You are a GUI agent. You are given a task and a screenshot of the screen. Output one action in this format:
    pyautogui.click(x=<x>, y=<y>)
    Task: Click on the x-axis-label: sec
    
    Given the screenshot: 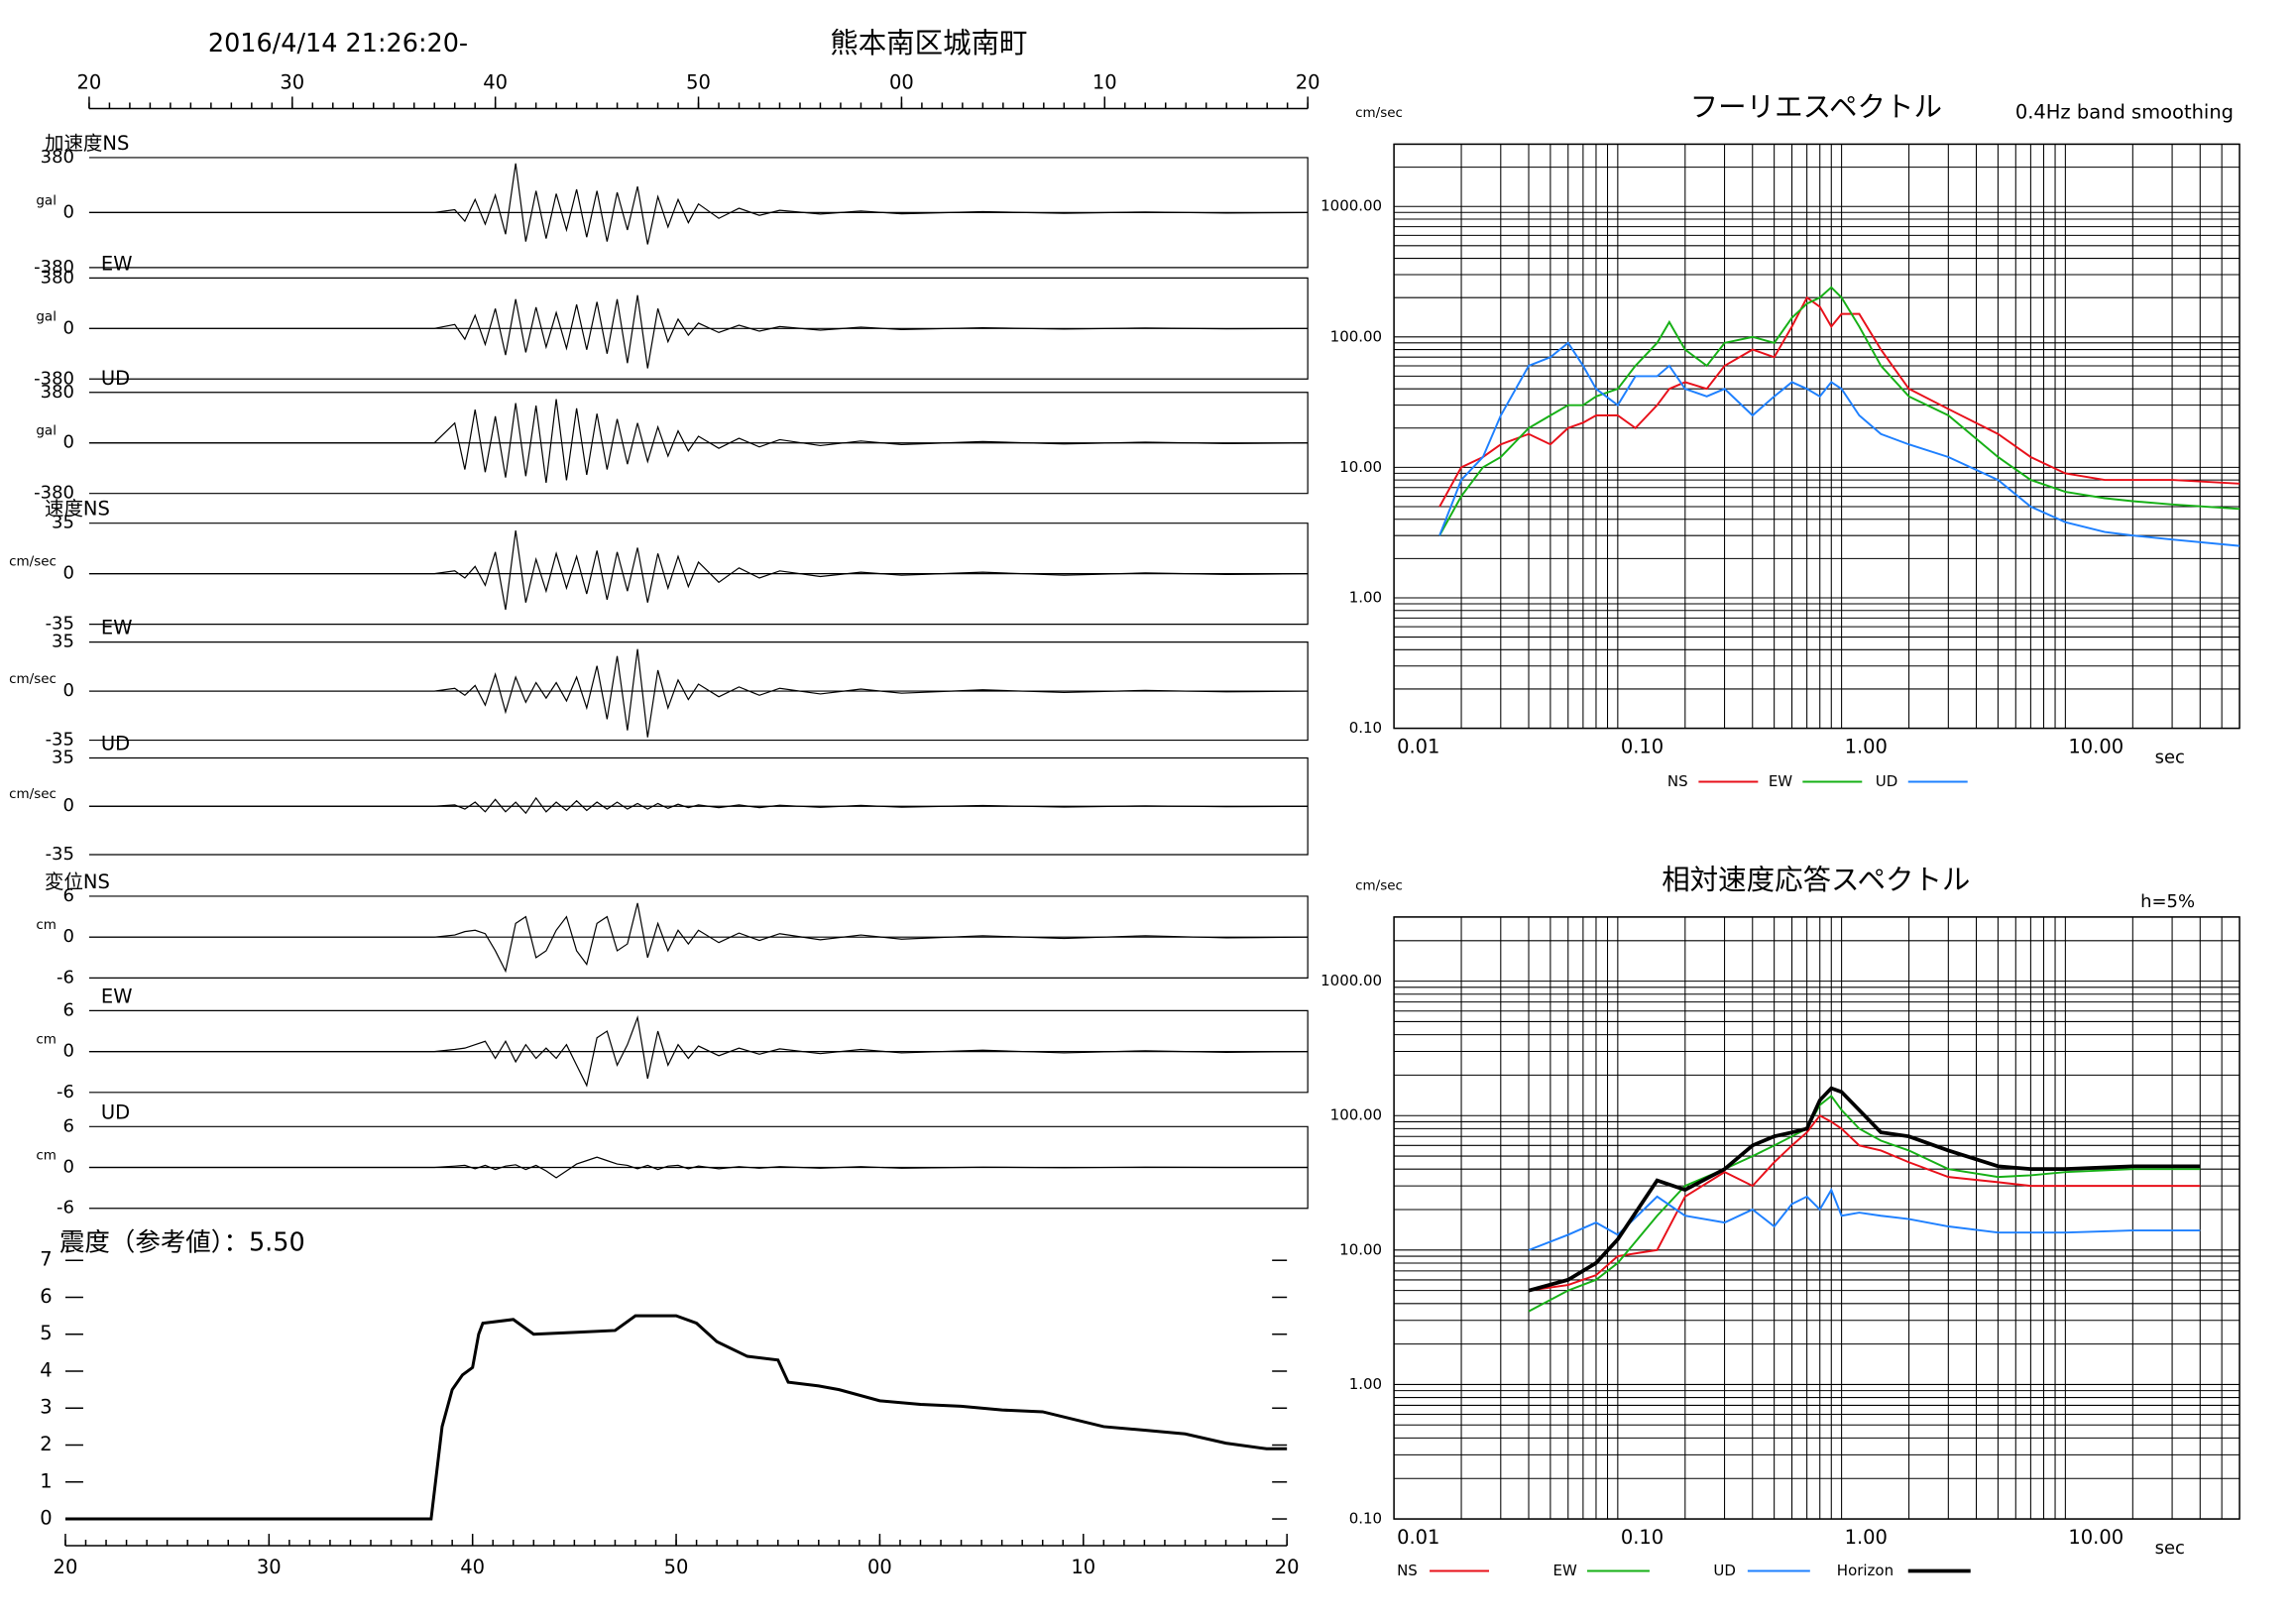 What is the action you would take?
    pyautogui.click(x=2170, y=1548)
    